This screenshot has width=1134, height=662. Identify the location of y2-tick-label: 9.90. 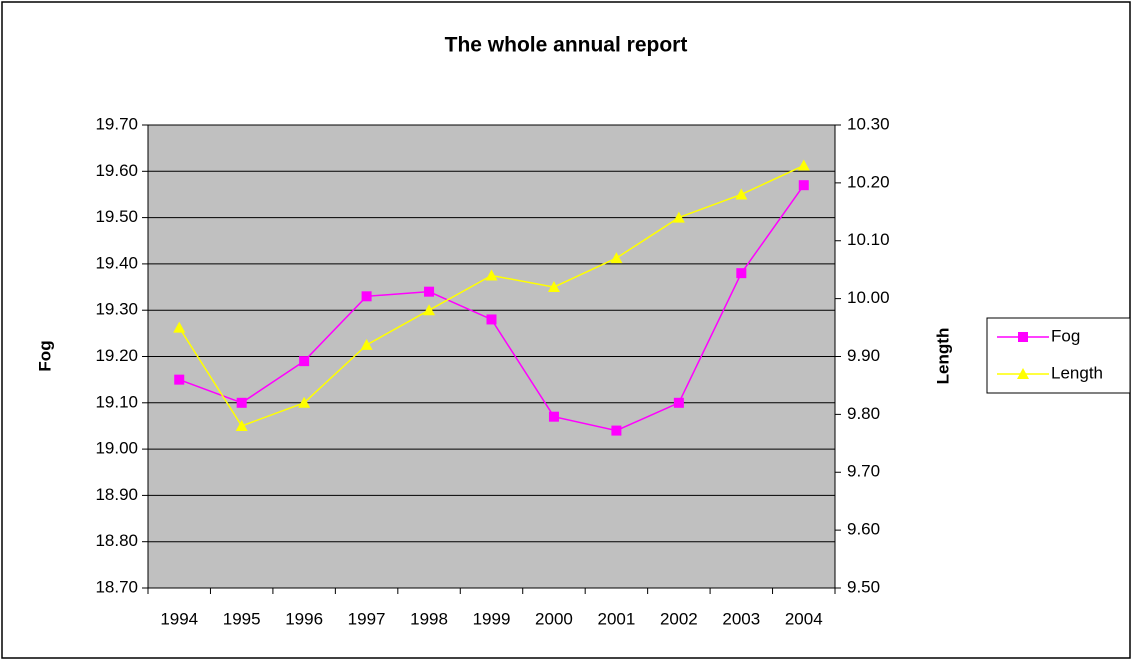
(863, 355).